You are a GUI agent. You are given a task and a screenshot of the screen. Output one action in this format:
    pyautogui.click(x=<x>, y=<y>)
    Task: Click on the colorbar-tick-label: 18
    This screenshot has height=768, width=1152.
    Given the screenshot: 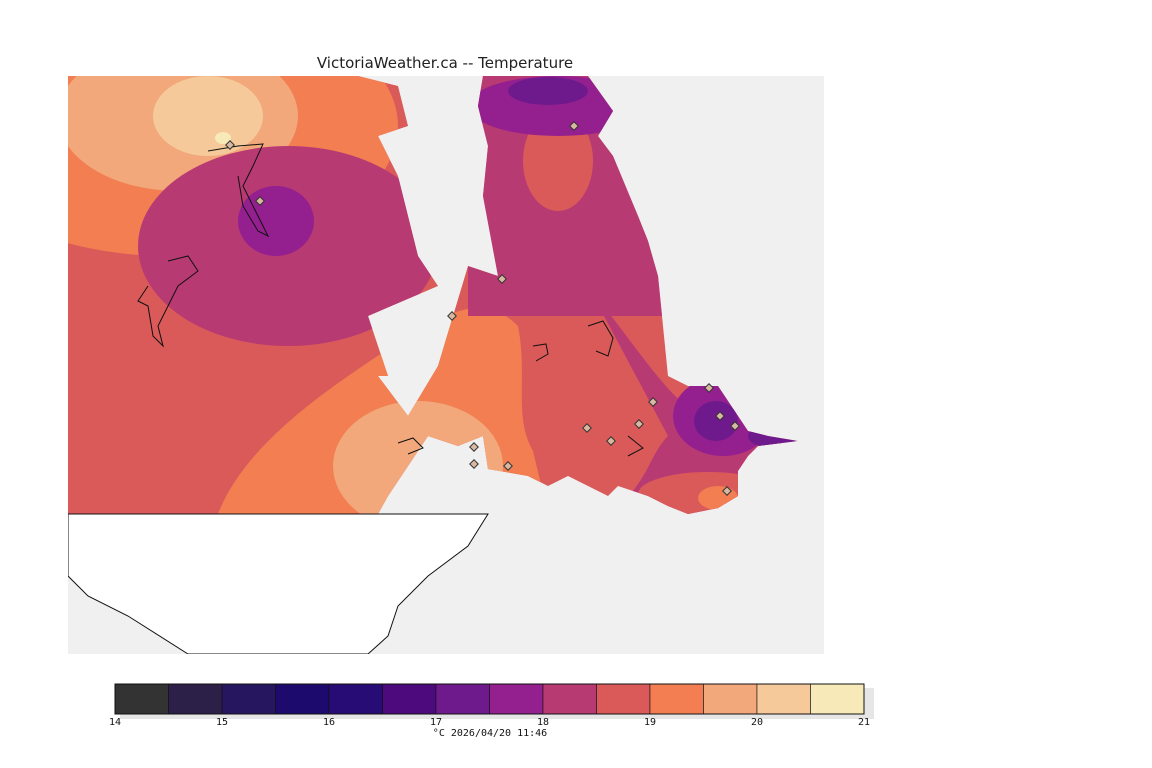 What is the action you would take?
    pyautogui.click(x=543, y=722)
    